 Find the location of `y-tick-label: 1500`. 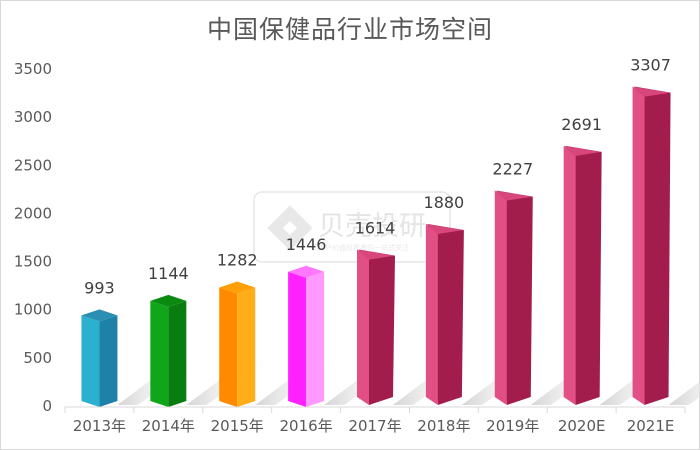

y-tick-label: 1500 is located at coordinates (33, 262).